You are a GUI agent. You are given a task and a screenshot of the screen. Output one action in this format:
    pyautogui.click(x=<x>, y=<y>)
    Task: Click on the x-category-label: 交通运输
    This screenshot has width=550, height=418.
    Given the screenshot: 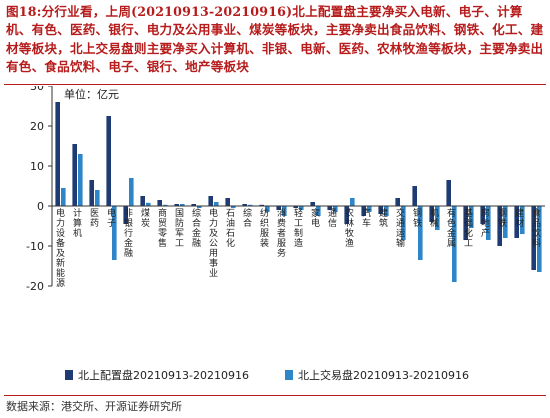 What is the action you would take?
    pyautogui.click(x=400, y=228)
    